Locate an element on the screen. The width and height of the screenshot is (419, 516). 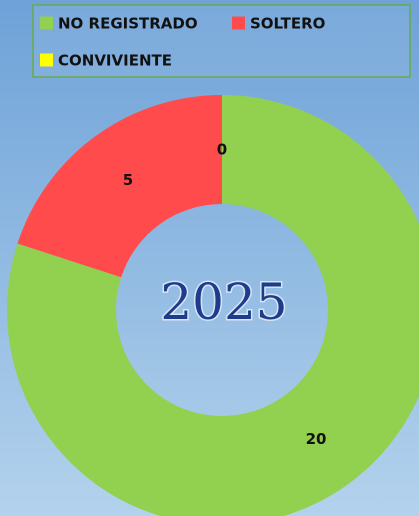
data-label: 0 is located at coordinates (222, 150).